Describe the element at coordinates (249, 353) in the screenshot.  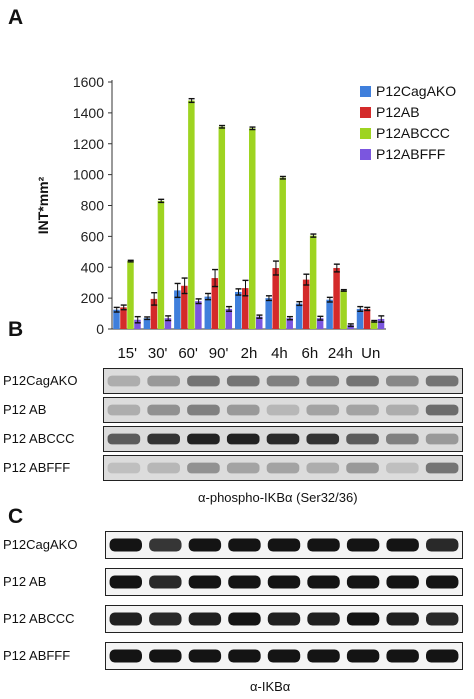
I see `x-tick-label: 2h` at that location.